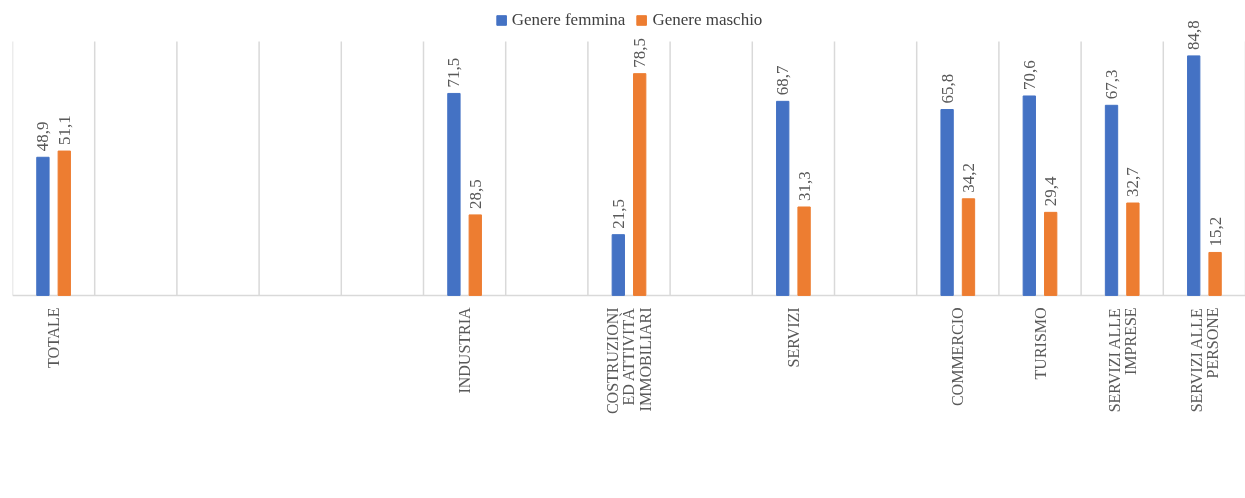 The image size is (1245, 498). I want to click on x-tick-label: COMMERCIO, so click(958, 357).